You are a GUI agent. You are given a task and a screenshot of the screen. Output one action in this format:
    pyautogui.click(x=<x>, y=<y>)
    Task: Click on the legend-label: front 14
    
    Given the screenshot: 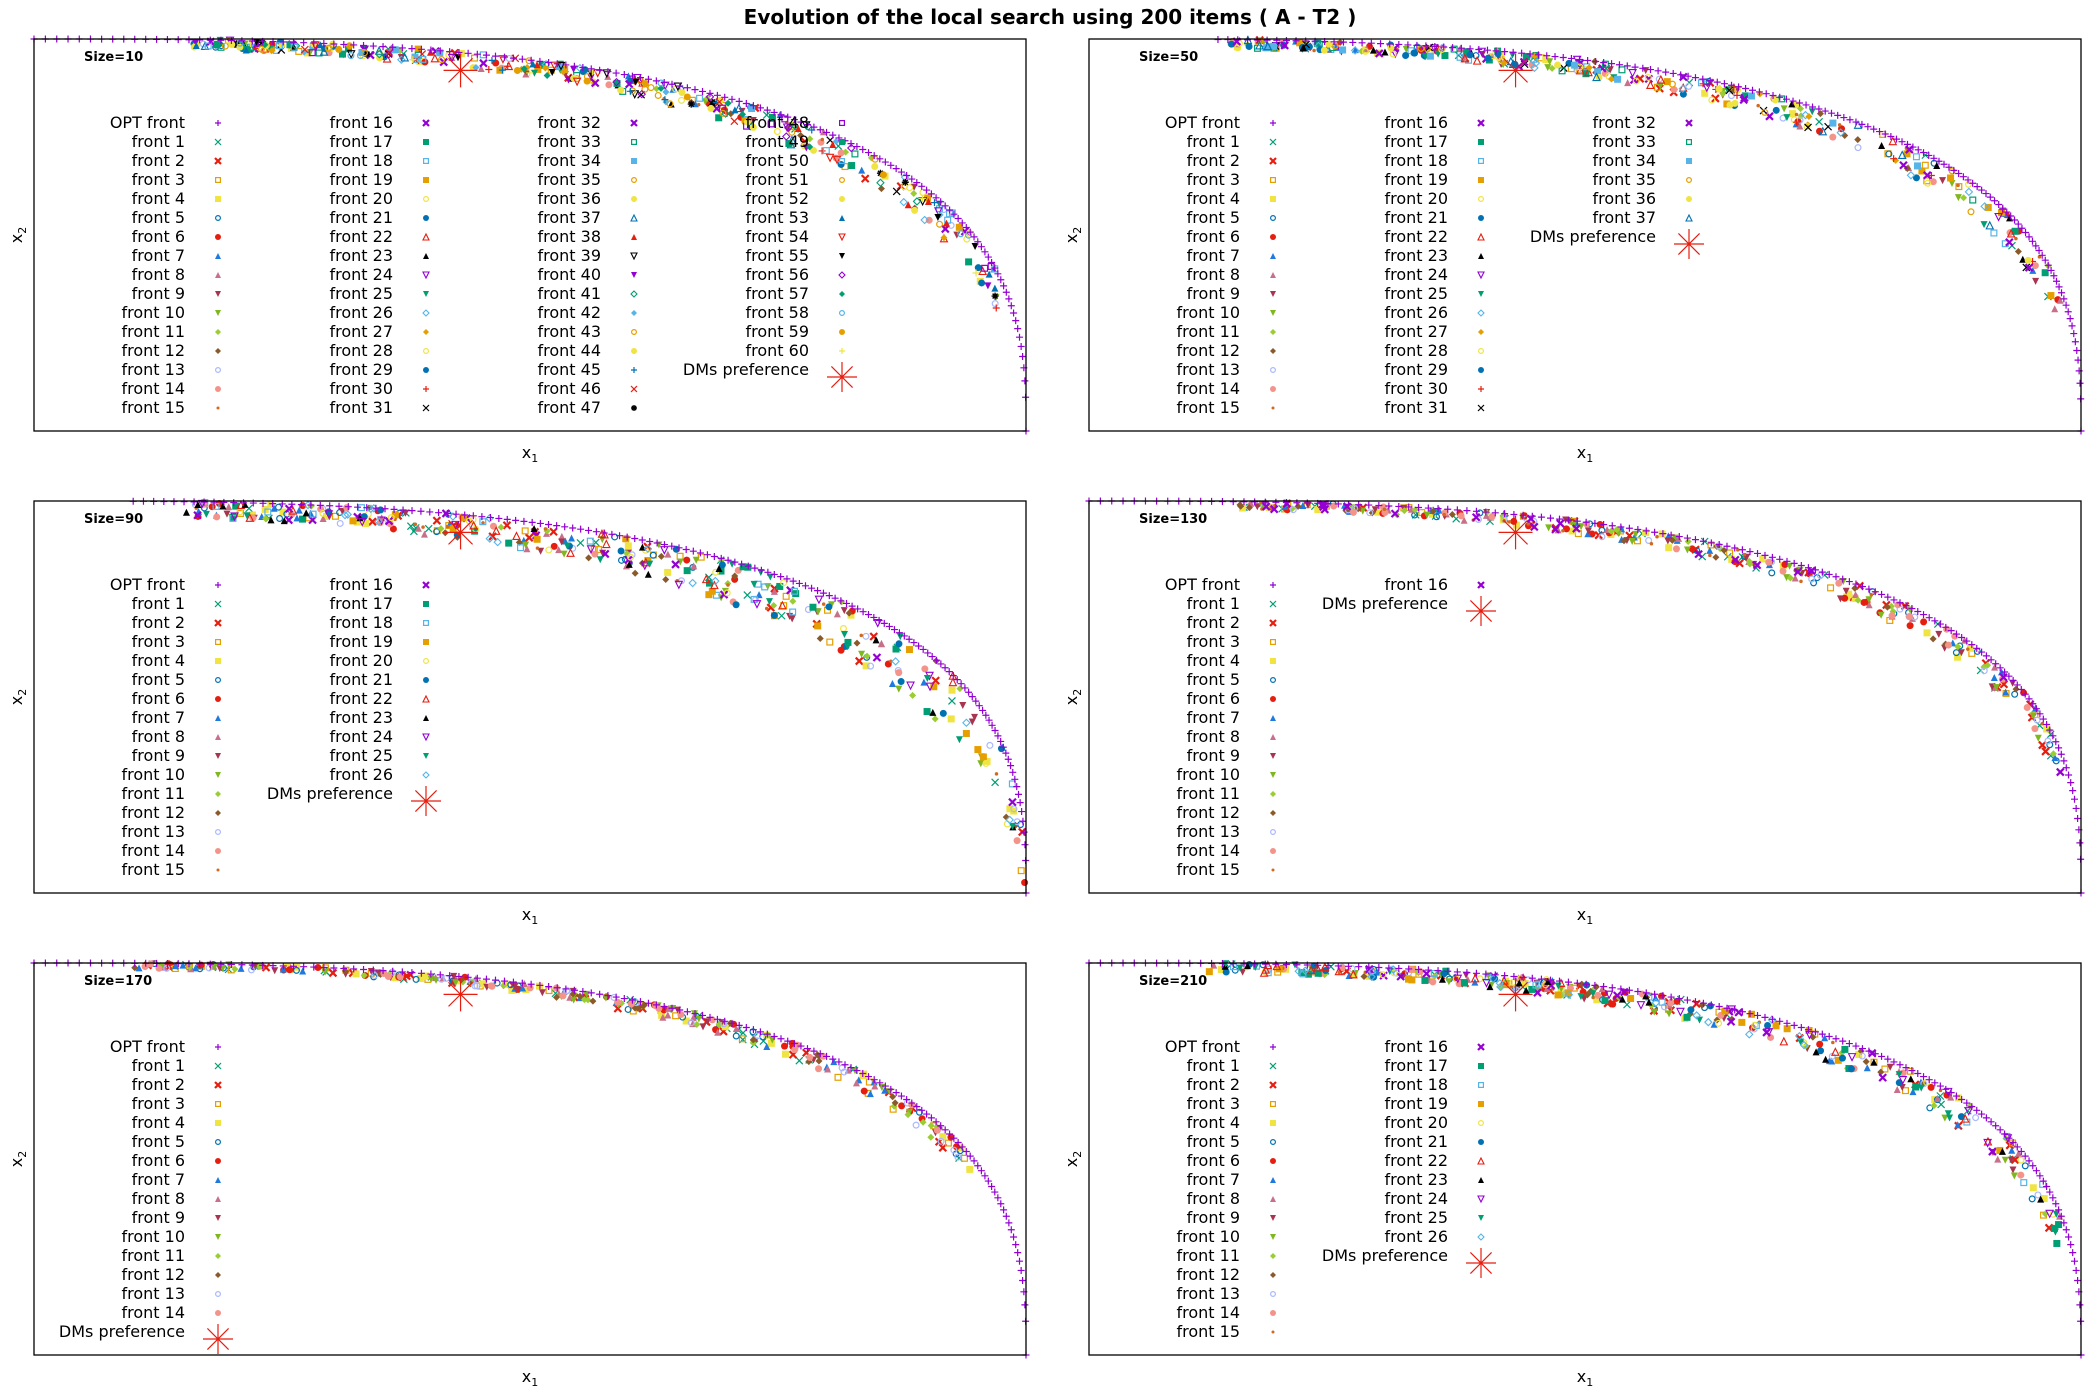 What is the action you would take?
    pyautogui.click(x=153, y=388)
    